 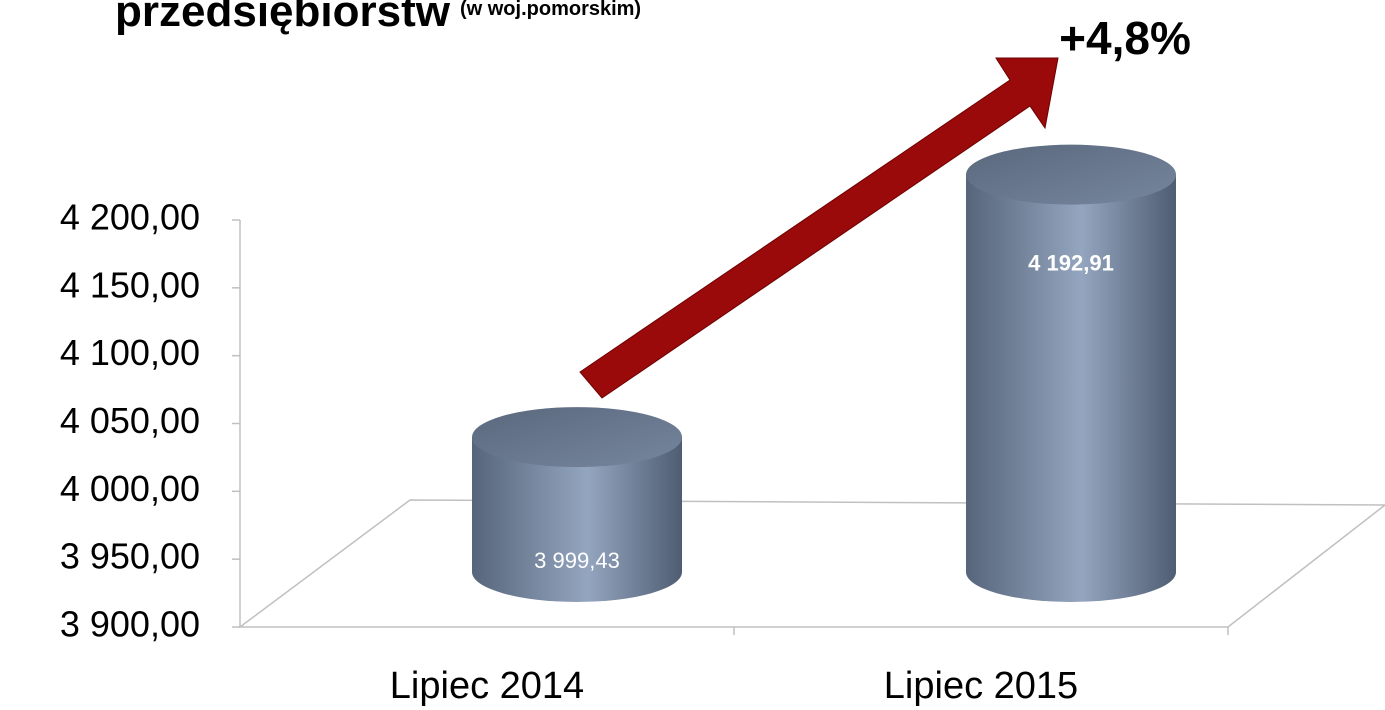 What do you see at coordinates (981, 686) in the screenshot?
I see `x-tick-label: Lipiec 2015` at bounding box center [981, 686].